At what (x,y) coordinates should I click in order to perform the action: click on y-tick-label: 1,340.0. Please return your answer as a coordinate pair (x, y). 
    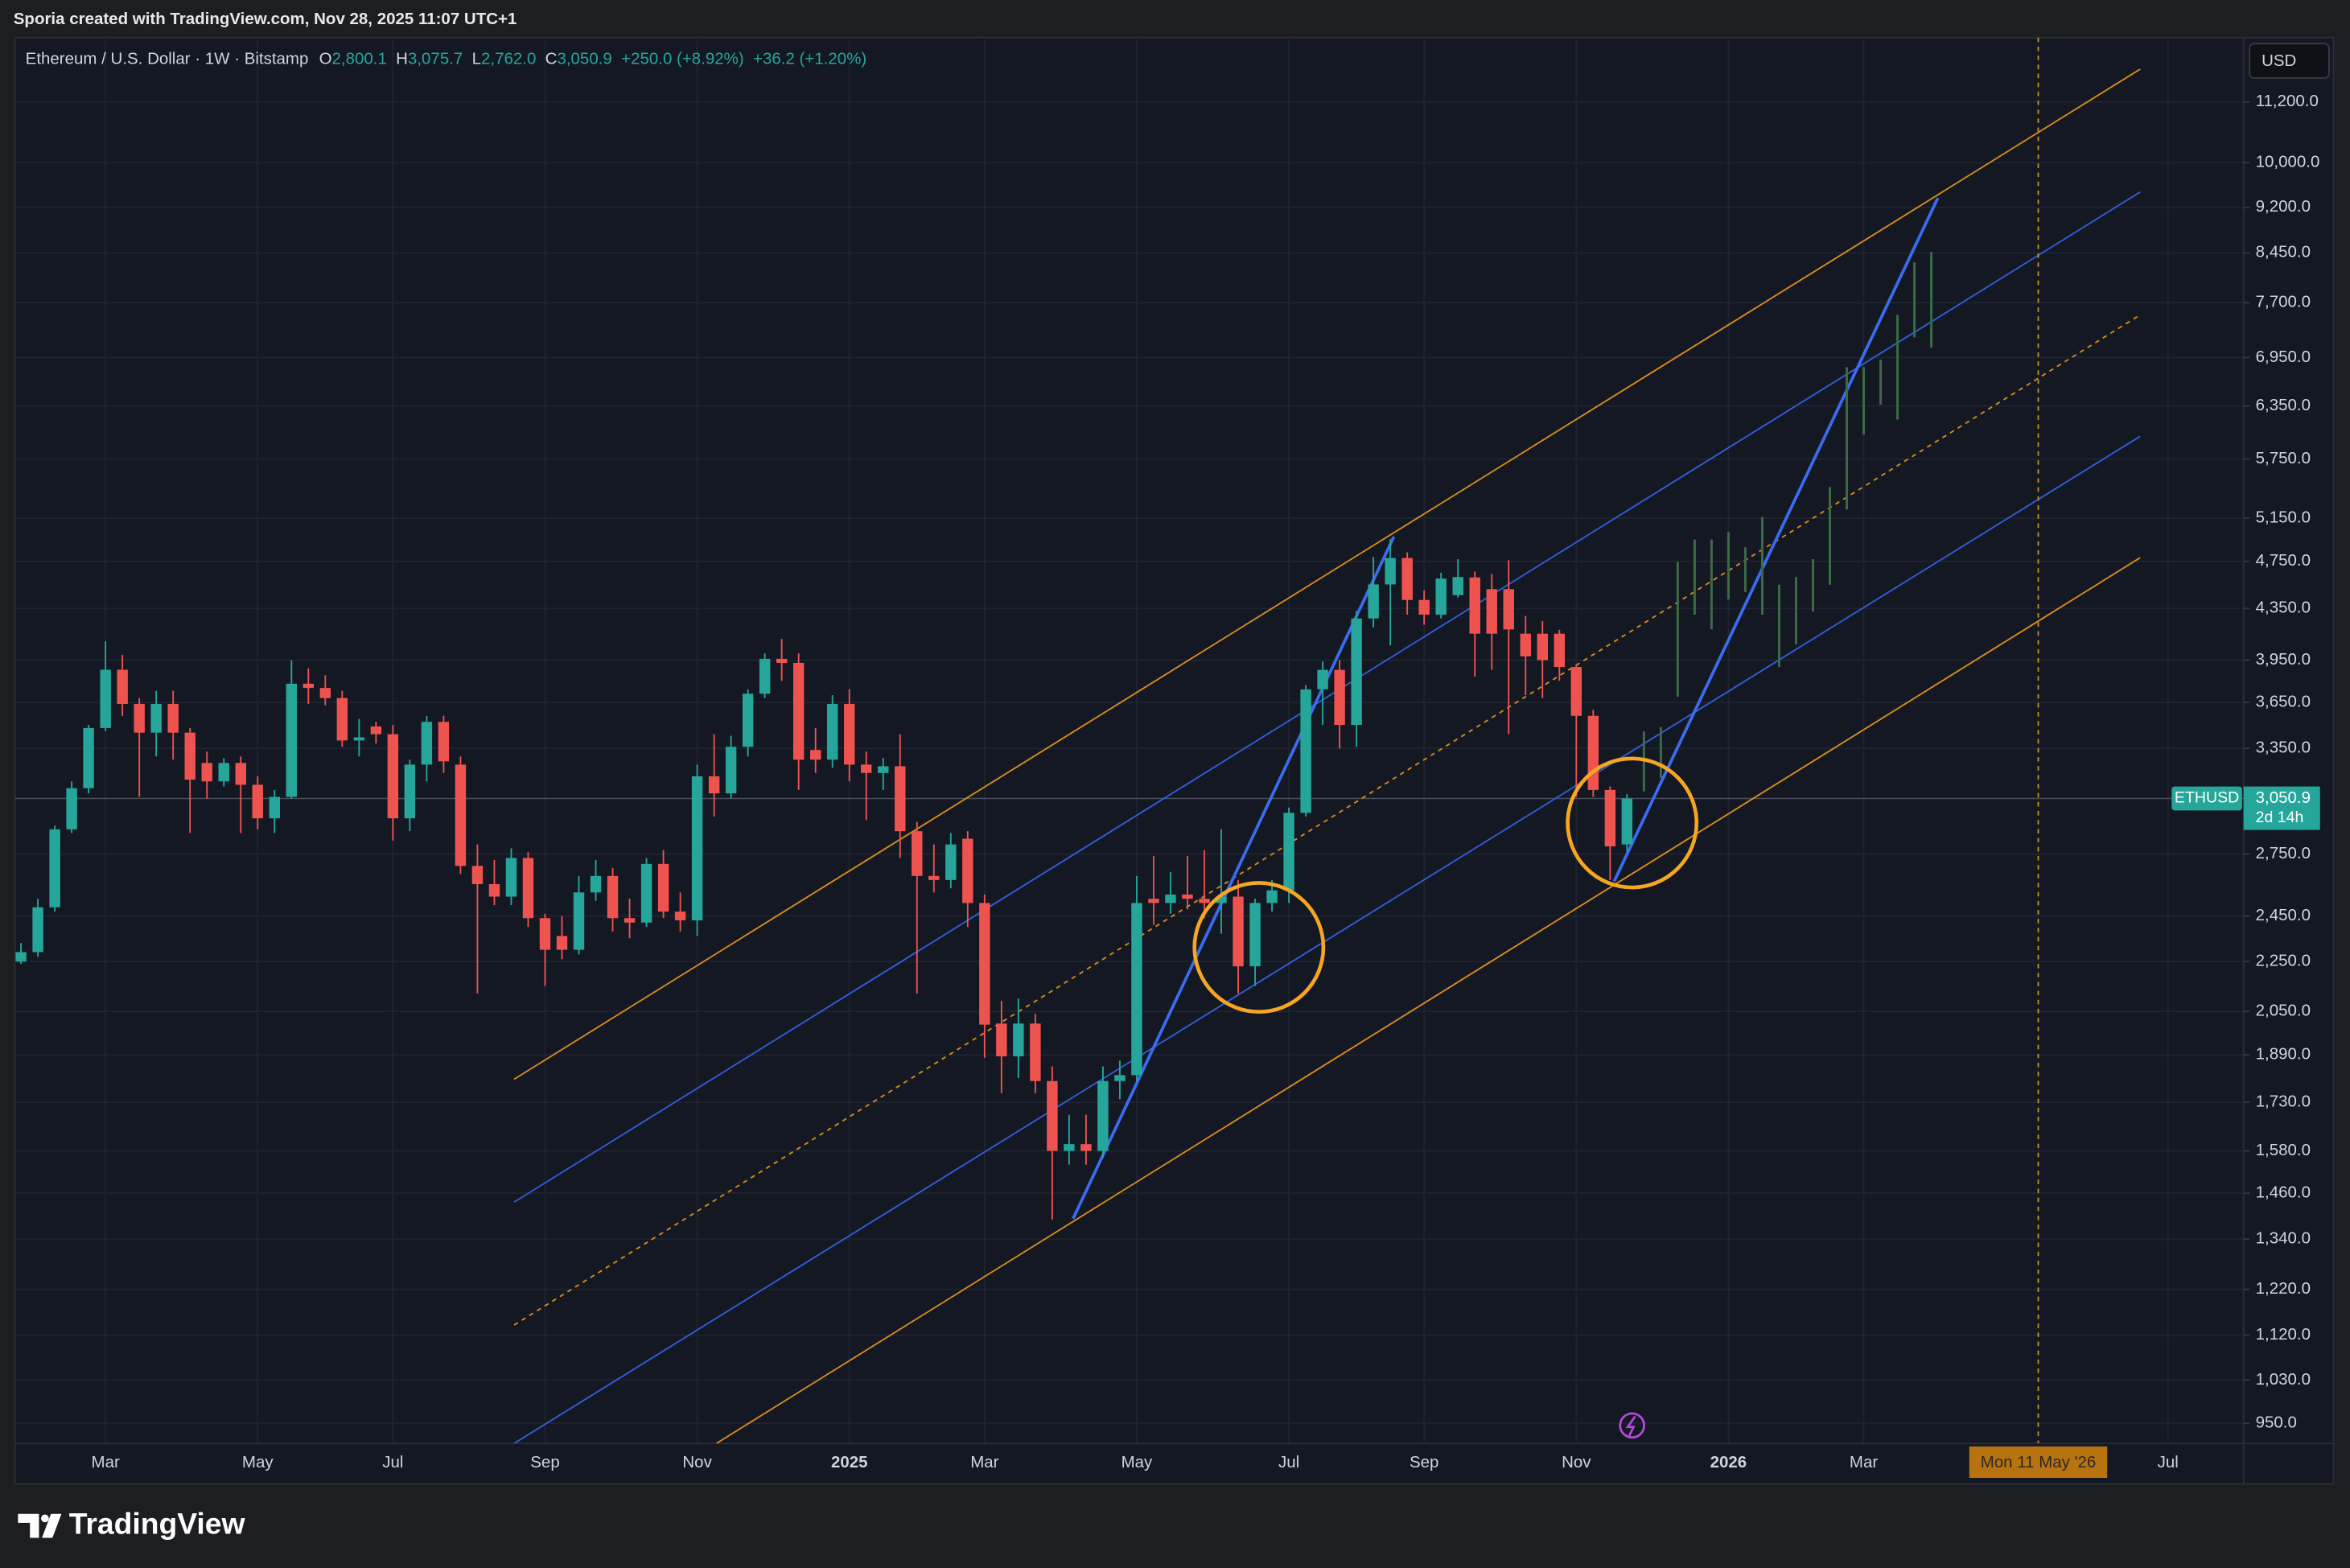
    Looking at the image, I should click on (2283, 1238).